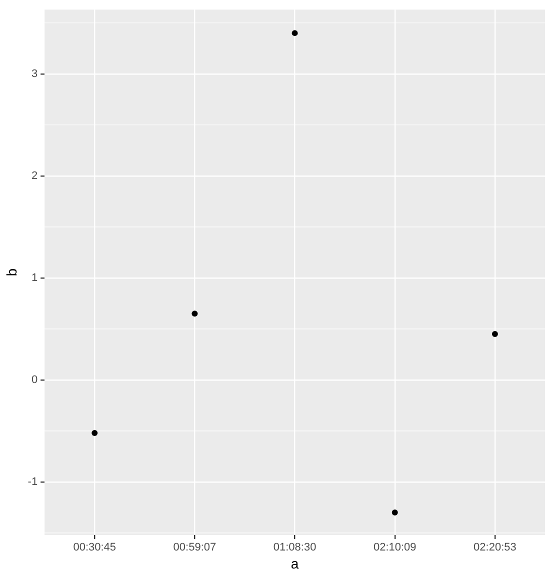  I want to click on x-tick-label: 02:10:09, so click(394, 548).